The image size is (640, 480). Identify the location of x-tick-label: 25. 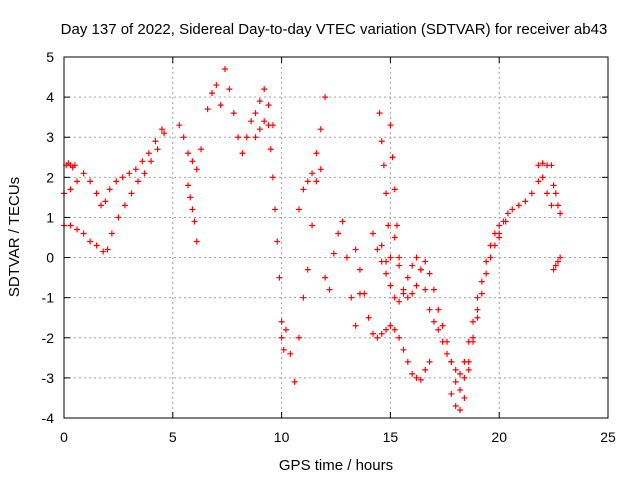
(608, 437).